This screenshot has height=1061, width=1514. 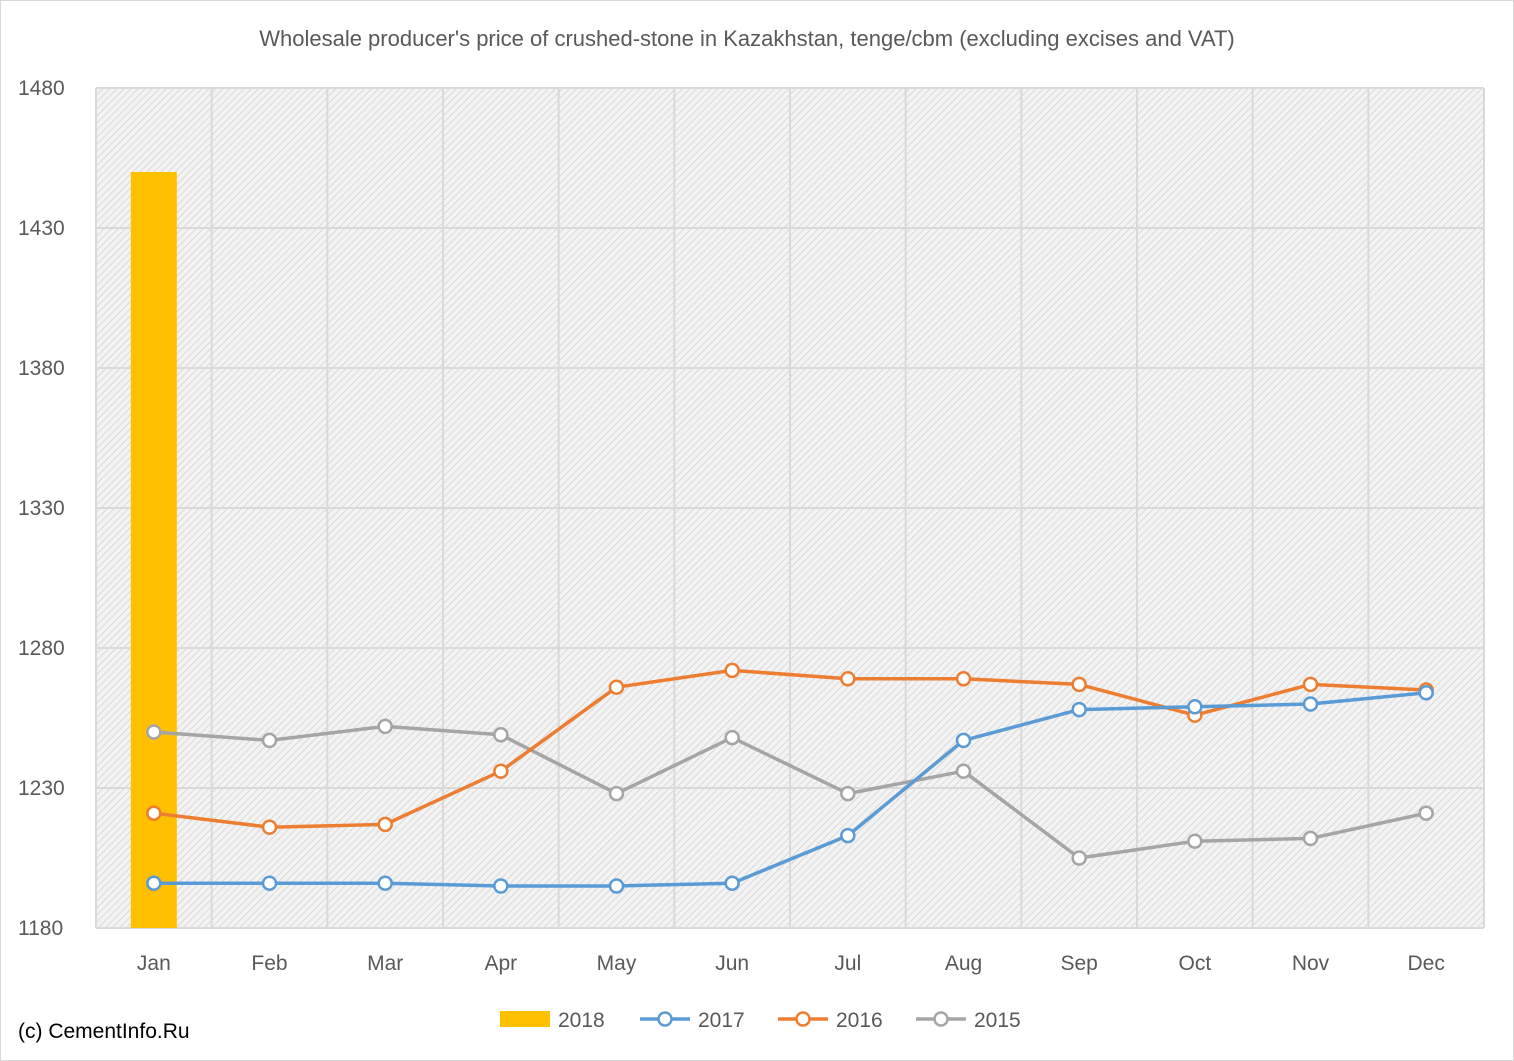 I want to click on legend-marker-2016, so click(x=803, y=1019).